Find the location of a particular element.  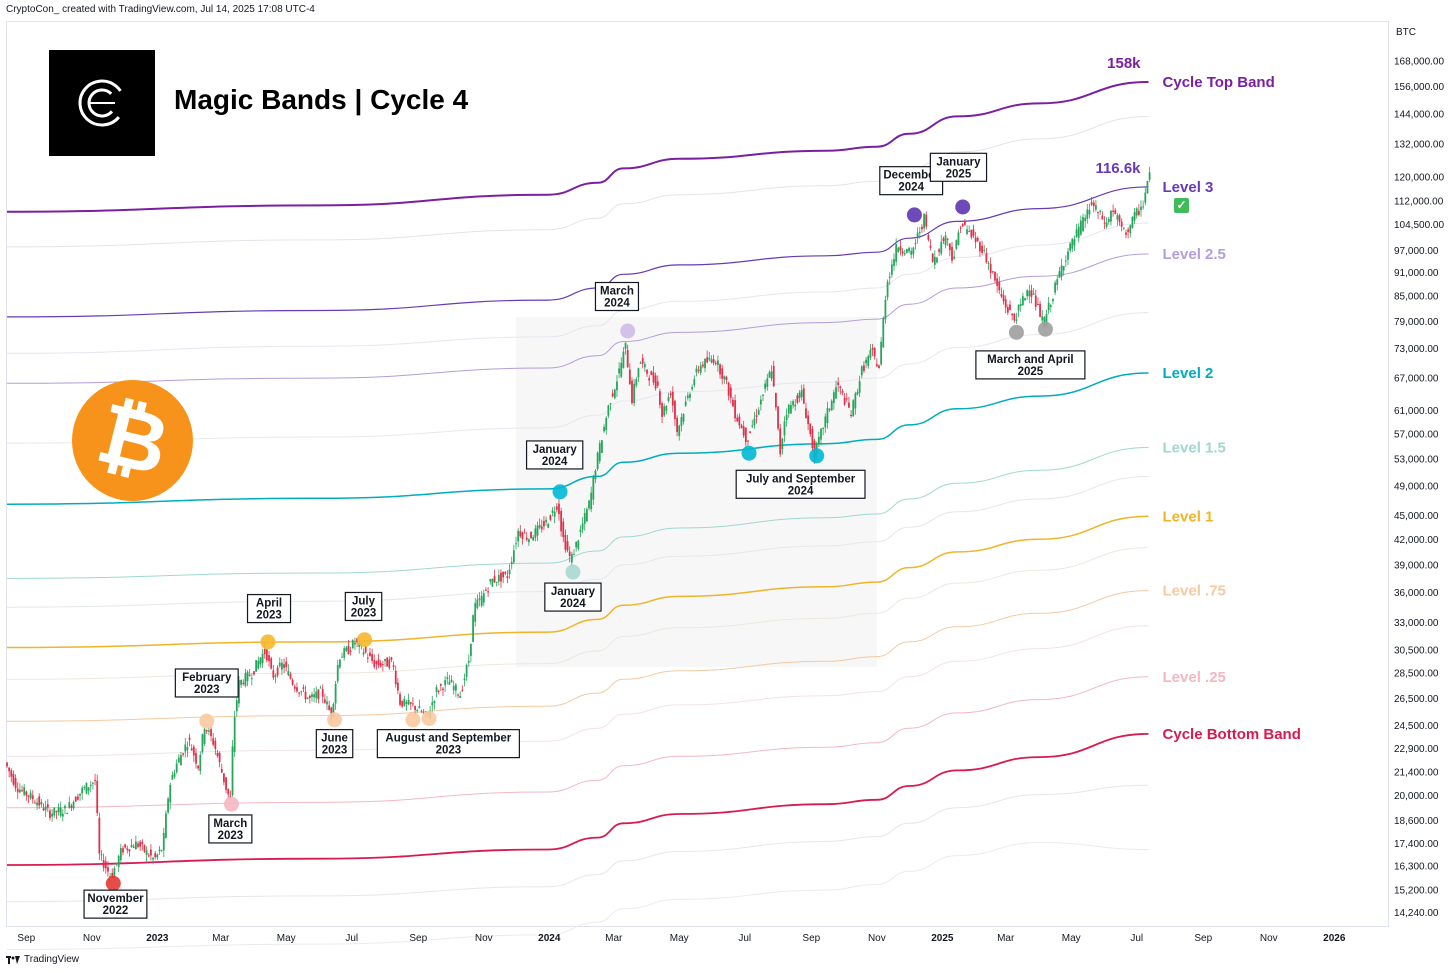

green-checkmark-icon: ✓ is located at coordinates (1181, 205).